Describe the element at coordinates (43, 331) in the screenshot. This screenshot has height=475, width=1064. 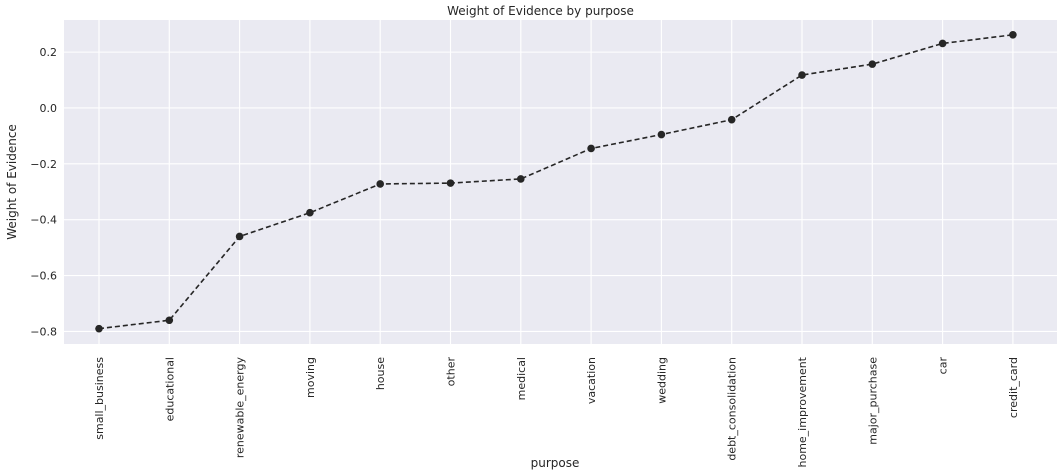
I see `y-tick-label: −0.8` at that location.